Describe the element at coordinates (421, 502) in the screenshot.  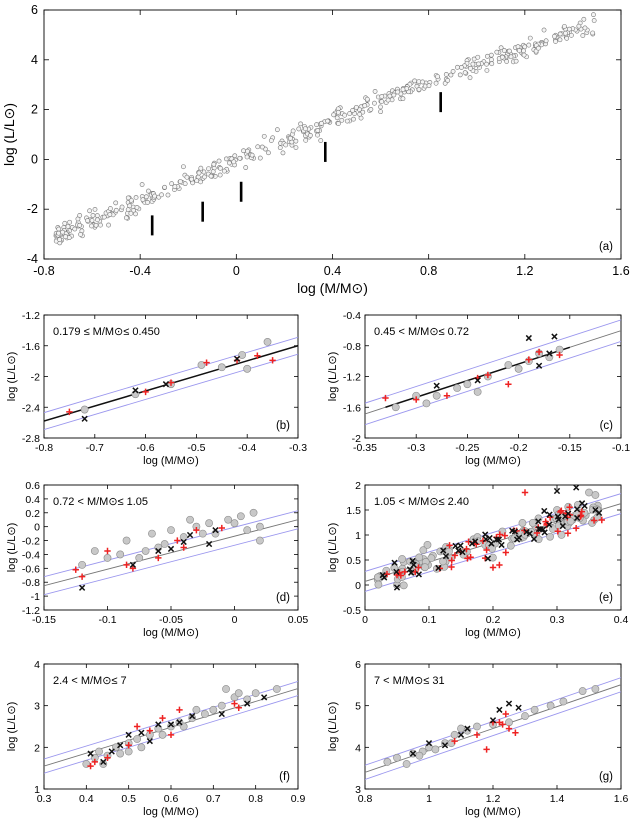
I see `mass-range-label: 1.05 < M/M⊙≤ 2.40` at that location.